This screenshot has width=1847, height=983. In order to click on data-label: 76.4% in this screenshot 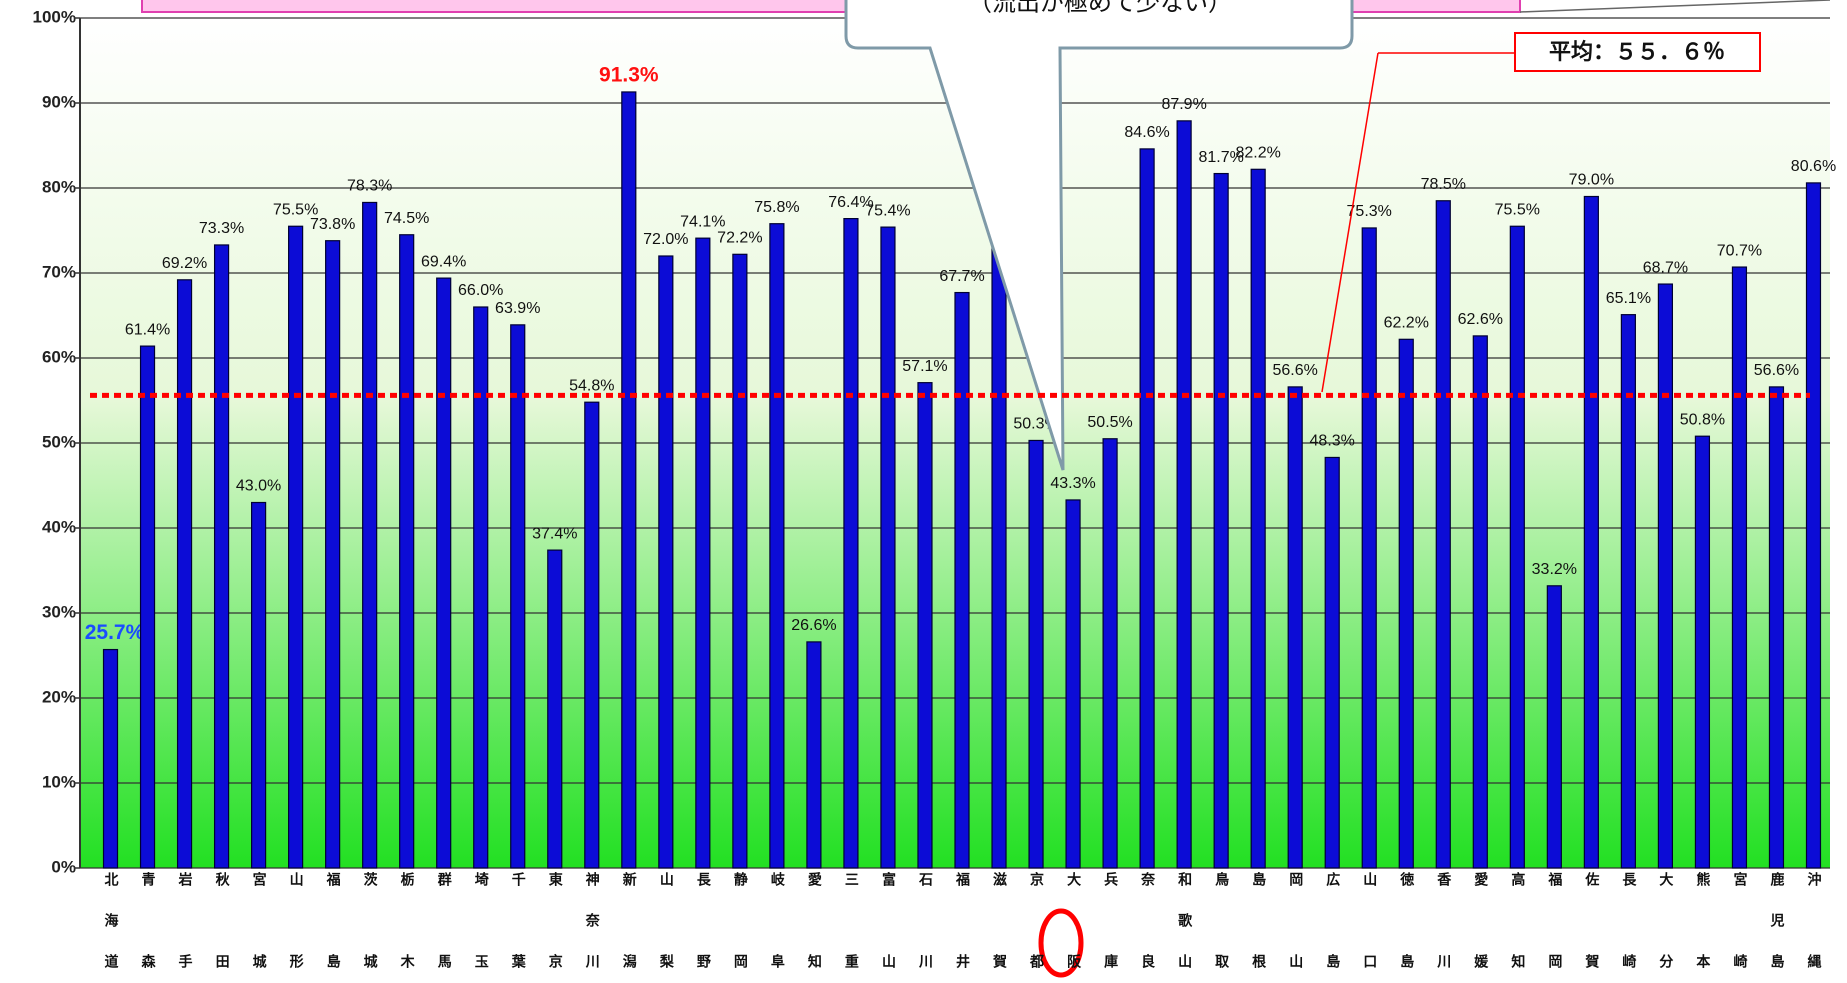, I will do `click(850, 202)`.